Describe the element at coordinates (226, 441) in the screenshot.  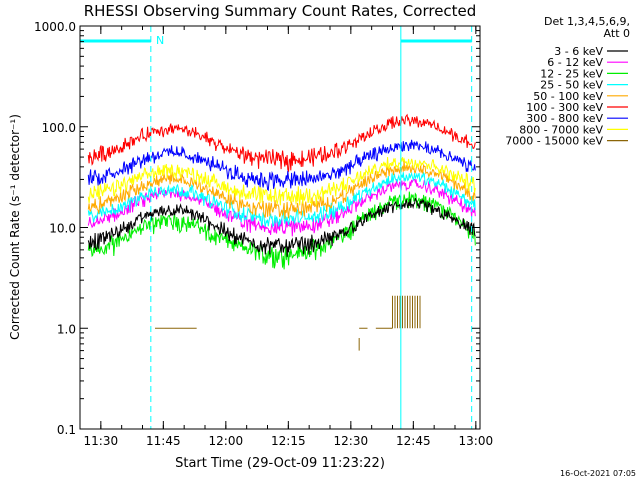
I see `x-tick-label: 12:00` at that location.